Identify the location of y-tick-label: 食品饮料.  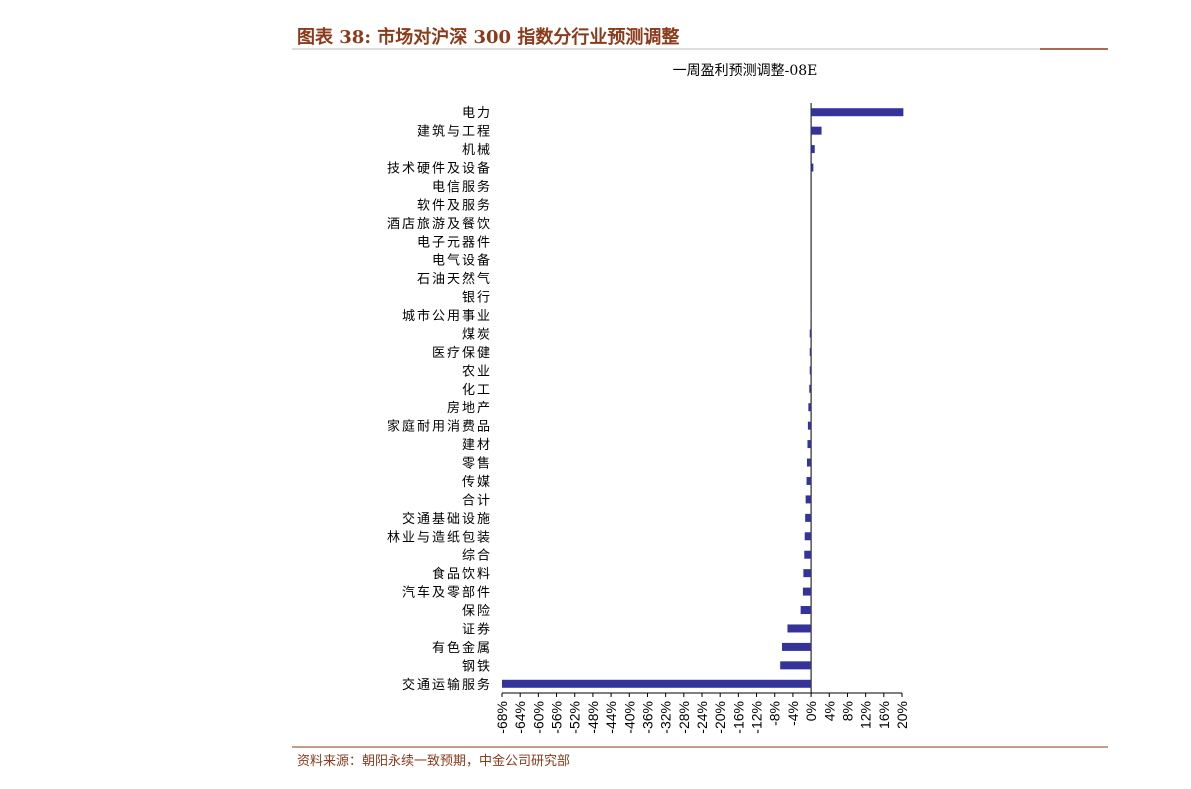
(462, 574).